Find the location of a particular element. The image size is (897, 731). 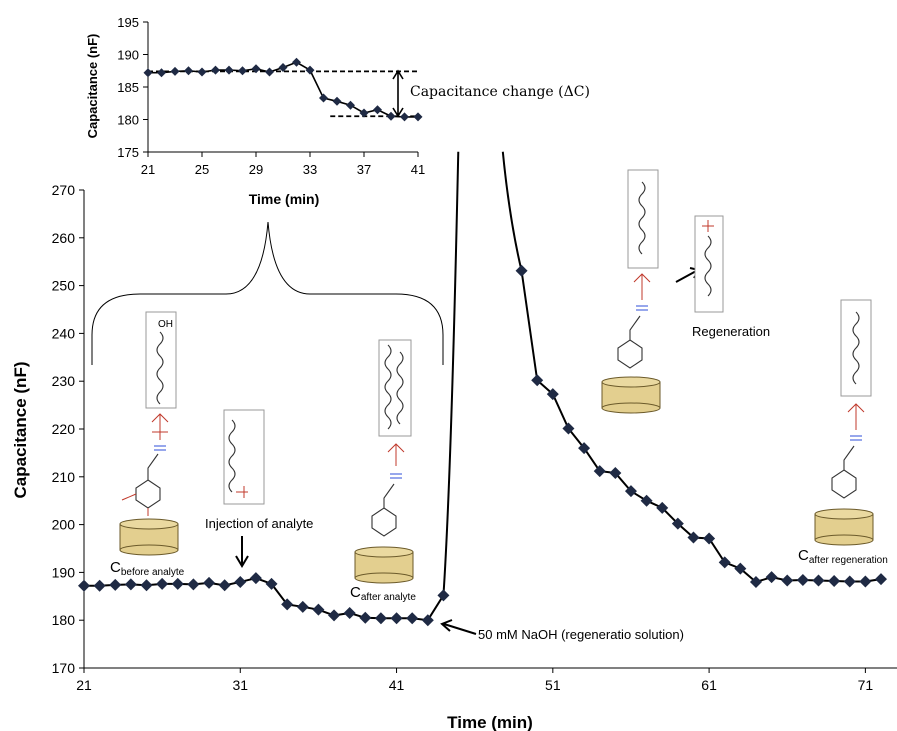

inset-delta-c-label: Capacitance change (ΔC) is located at coordinates (500, 92).